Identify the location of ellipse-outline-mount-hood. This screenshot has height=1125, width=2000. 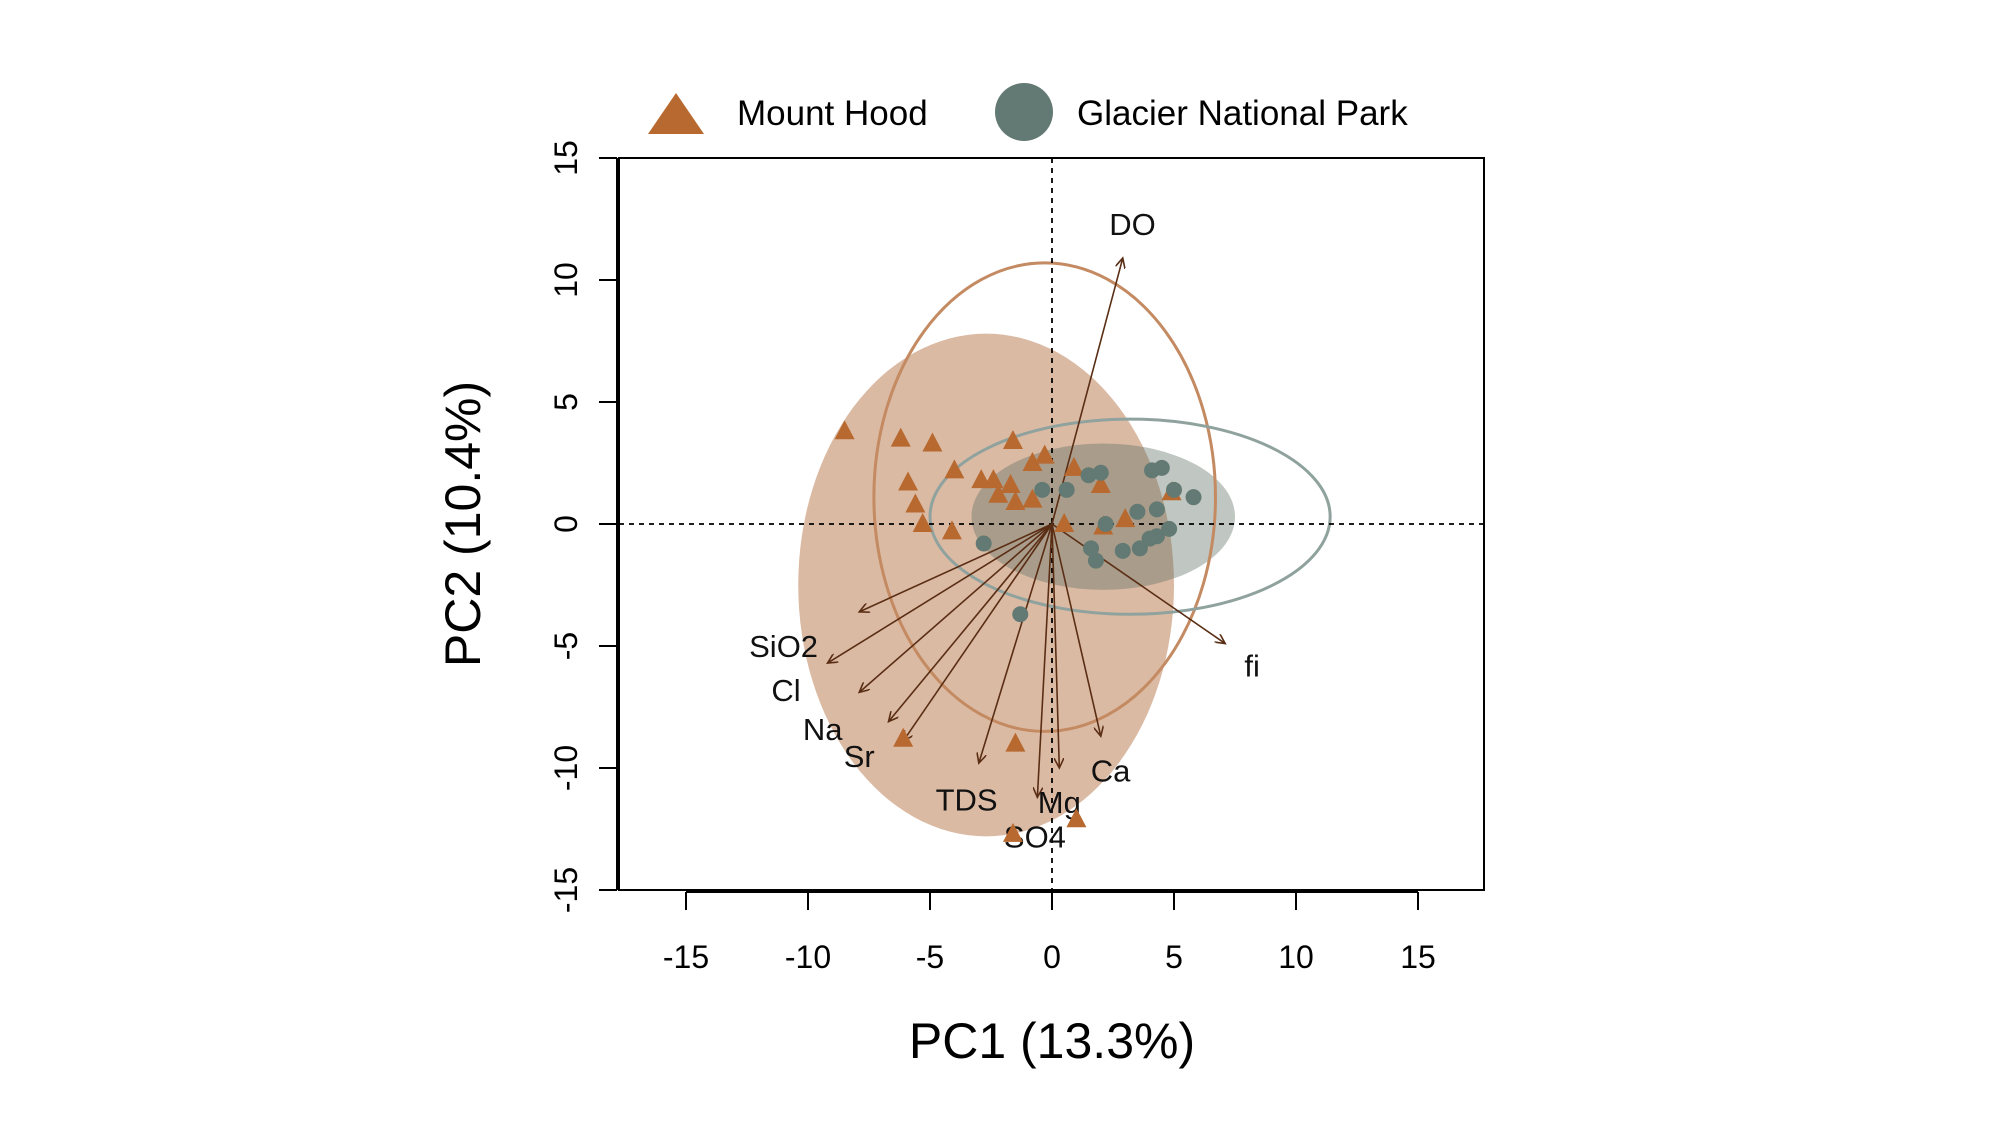
(1044, 497).